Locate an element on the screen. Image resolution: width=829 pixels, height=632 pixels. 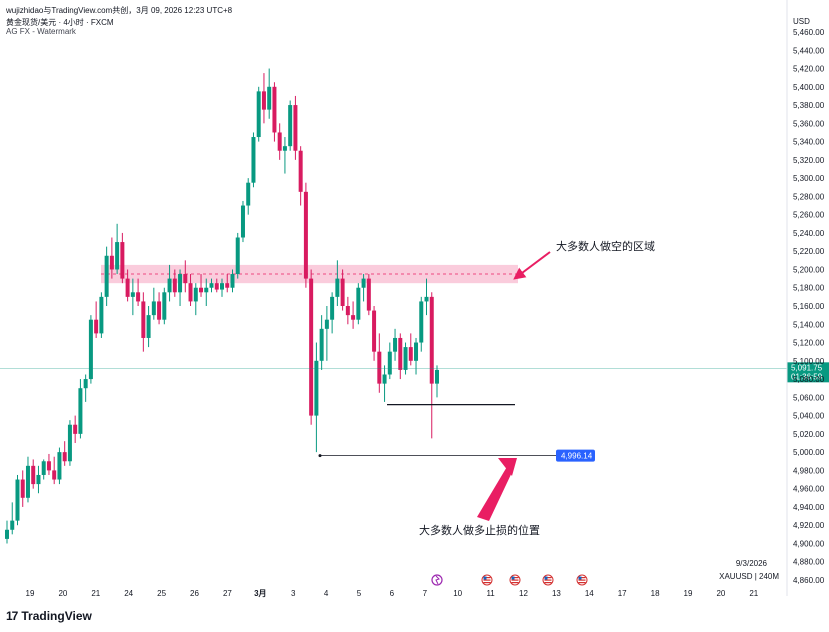
price-tick-label: 5,300.00 is located at coordinates (809, 178).